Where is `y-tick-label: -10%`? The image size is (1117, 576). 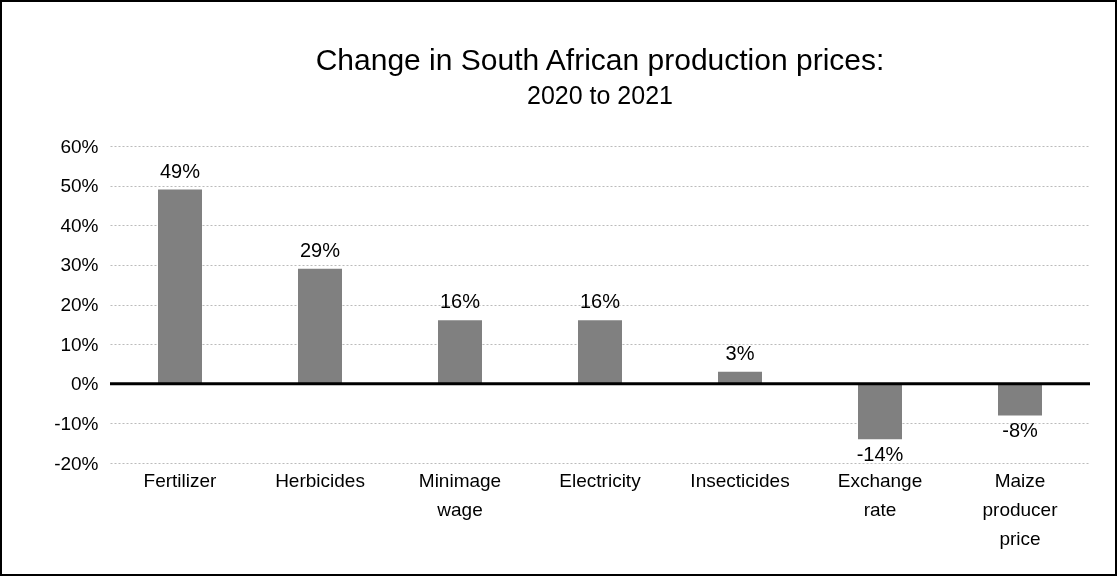 y-tick-label: -10% is located at coordinates (76, 423).